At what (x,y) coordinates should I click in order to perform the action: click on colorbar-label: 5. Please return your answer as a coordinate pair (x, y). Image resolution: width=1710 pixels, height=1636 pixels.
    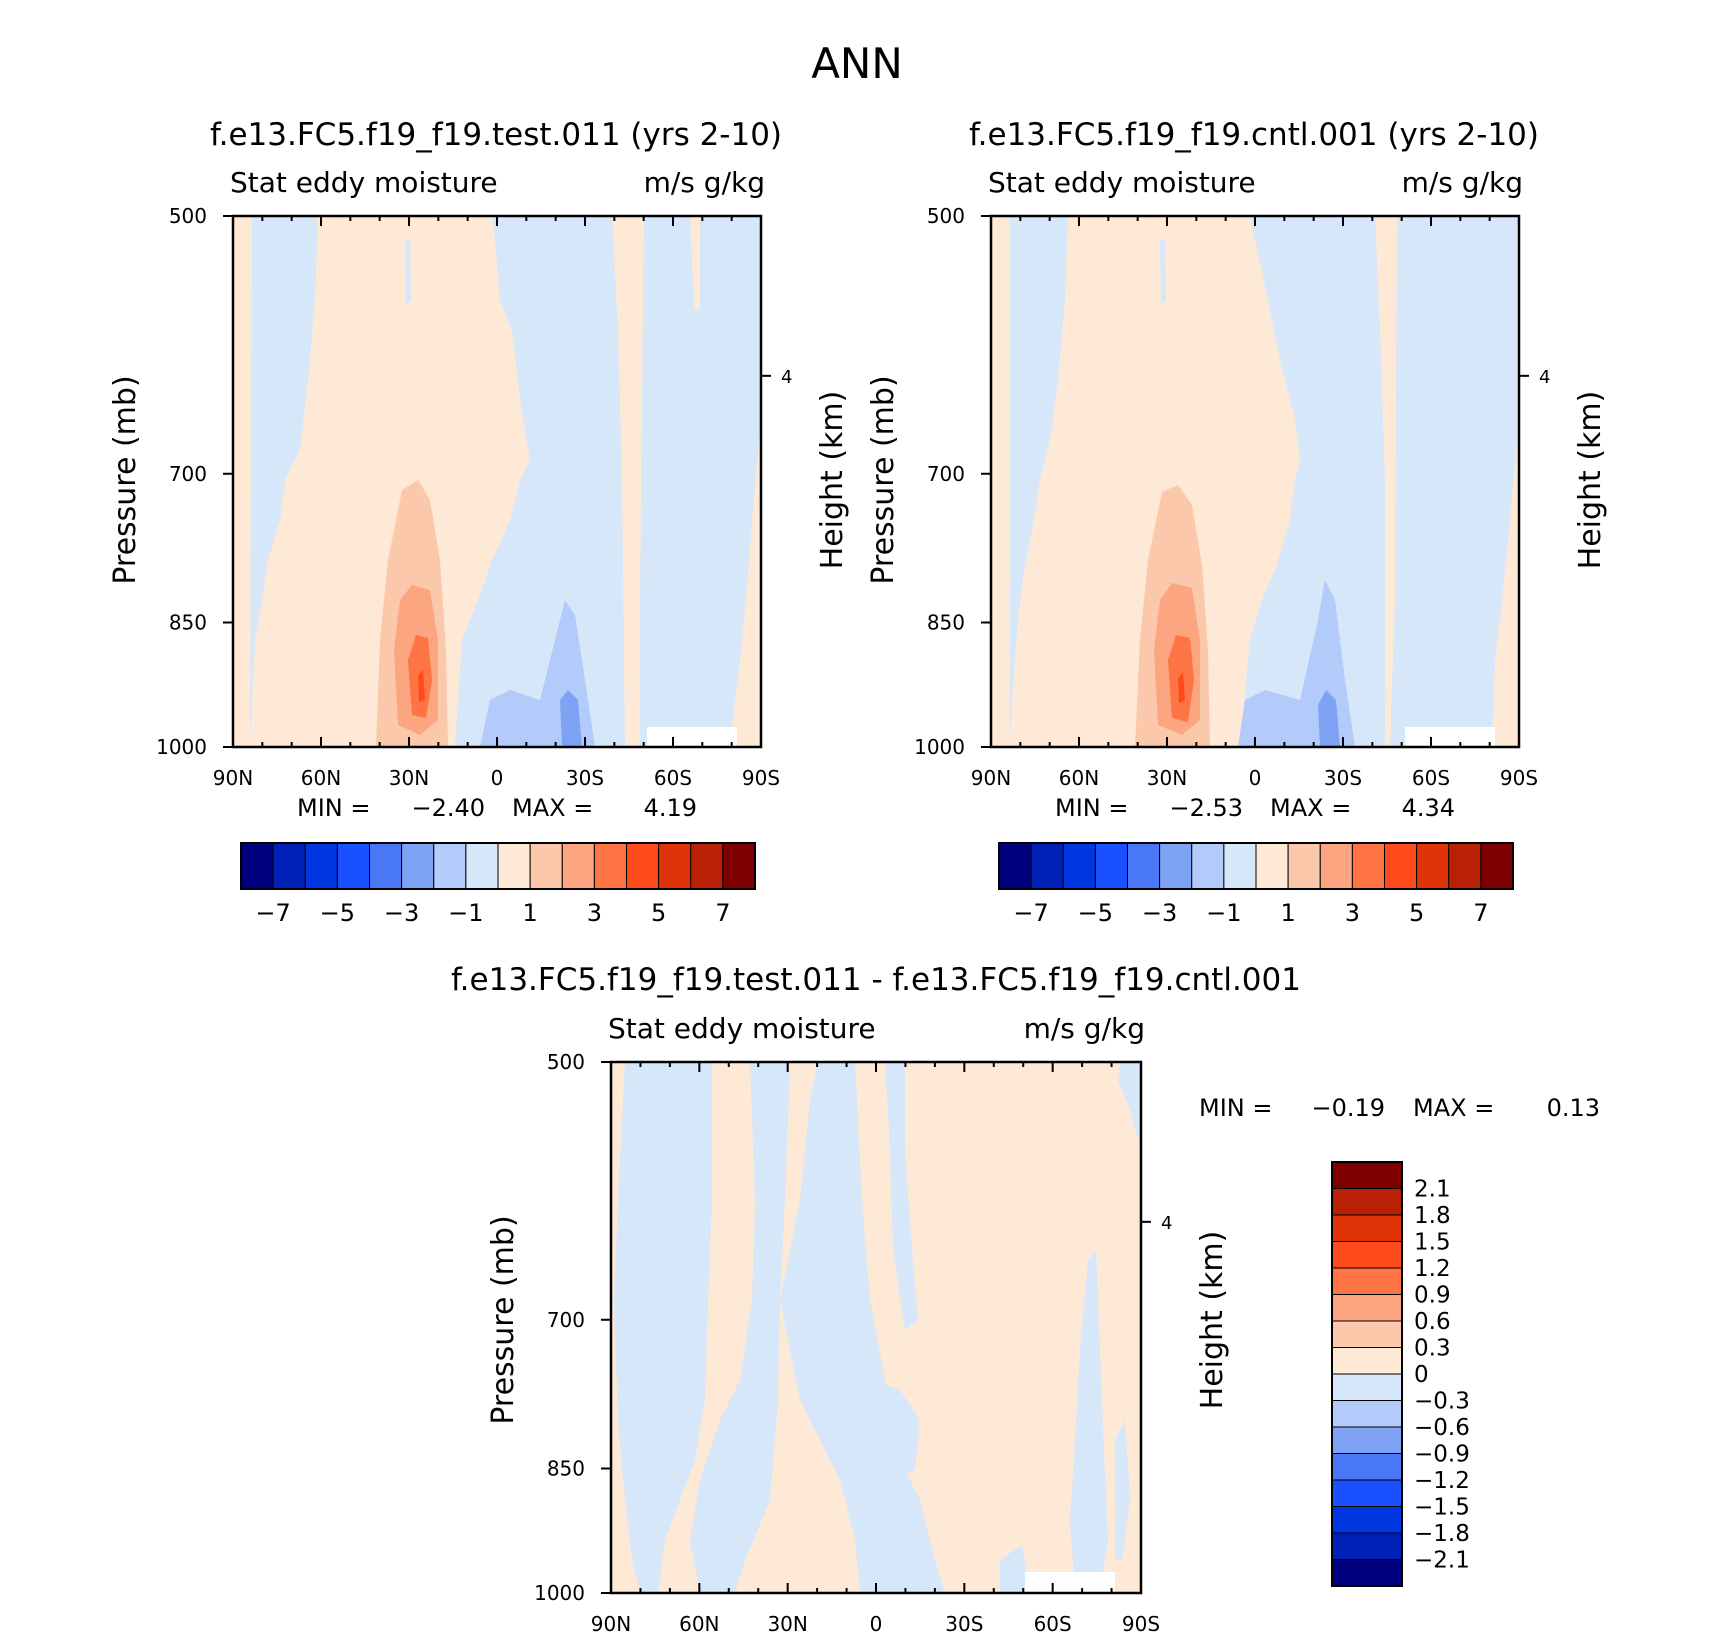
    Looking at the image, I should click on (1416, 913).